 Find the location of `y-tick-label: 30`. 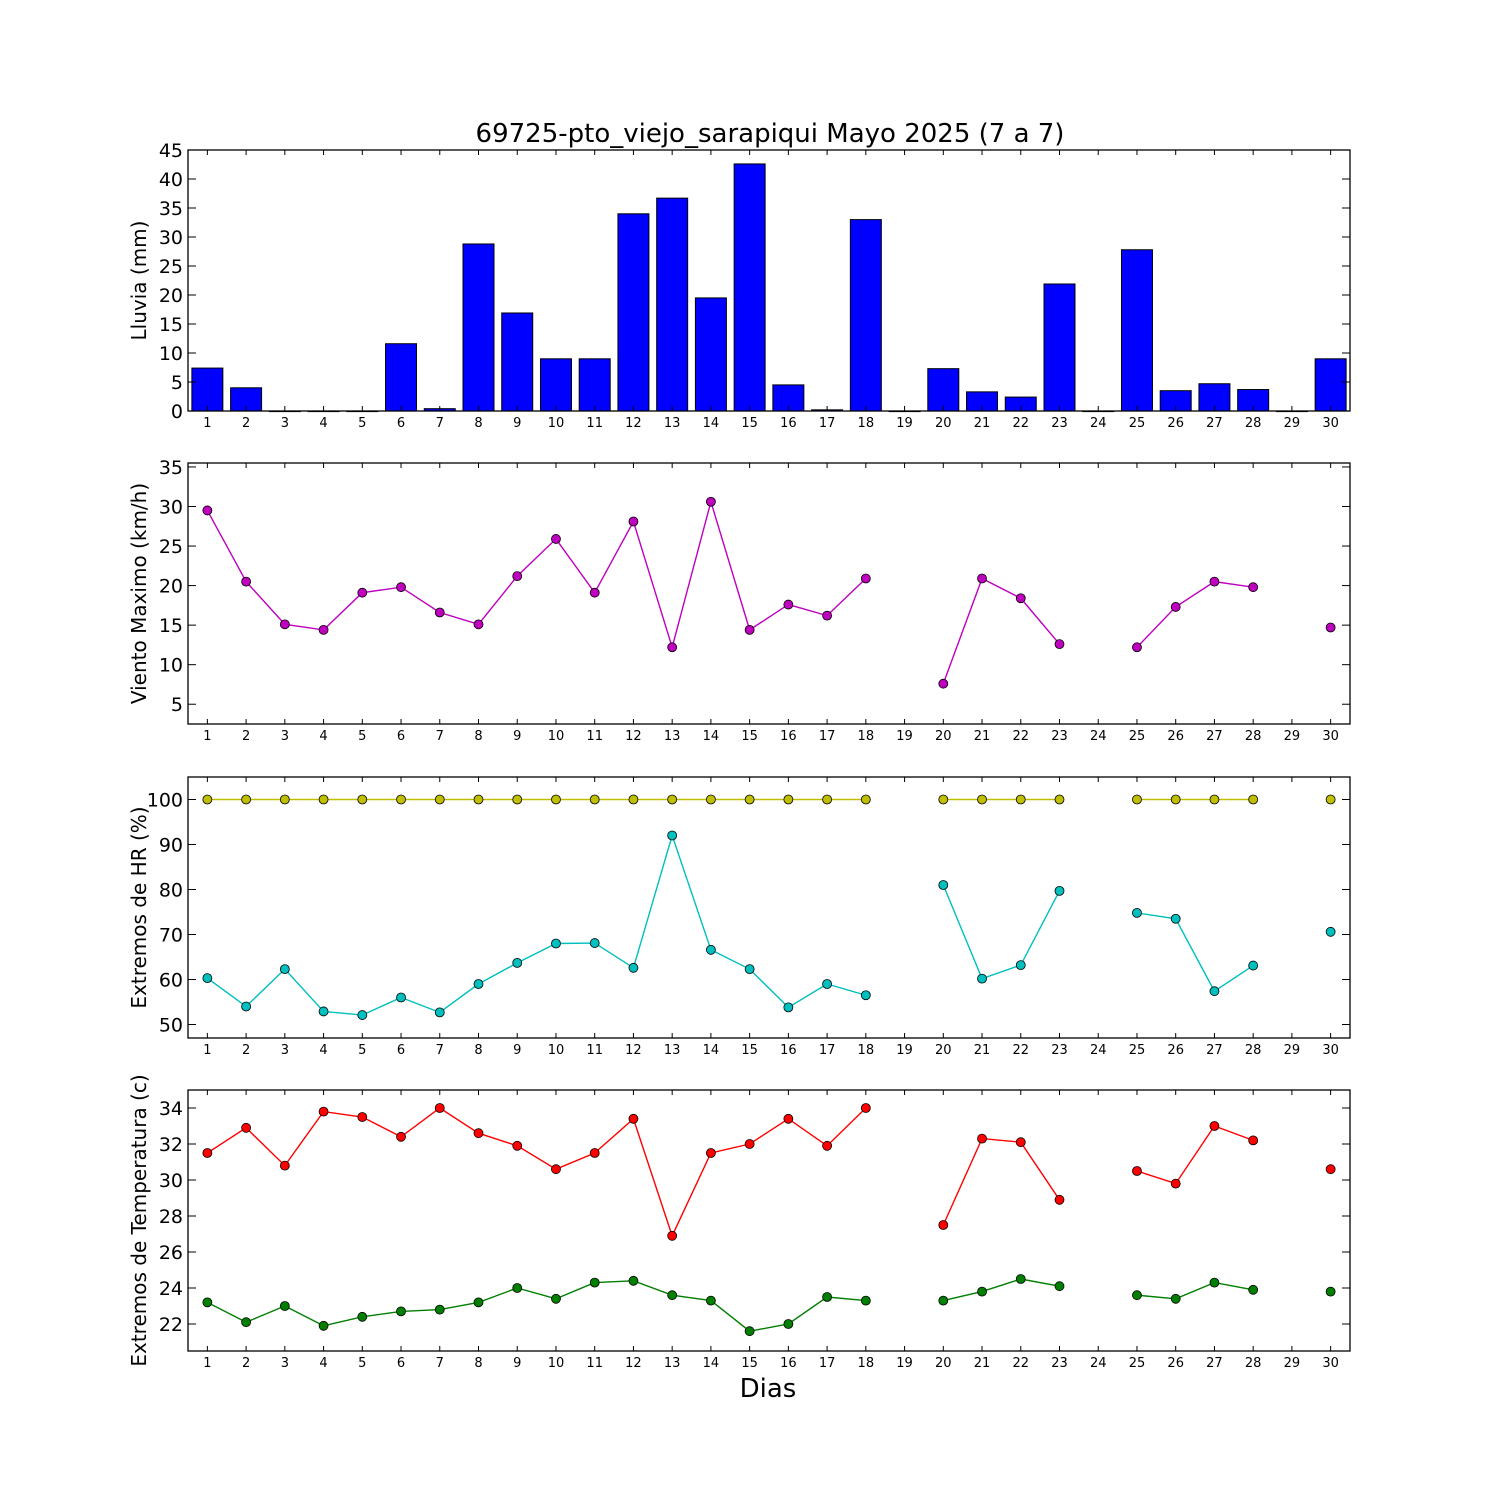

y-tick-label: 30 is located at coordinates (171, 1181).